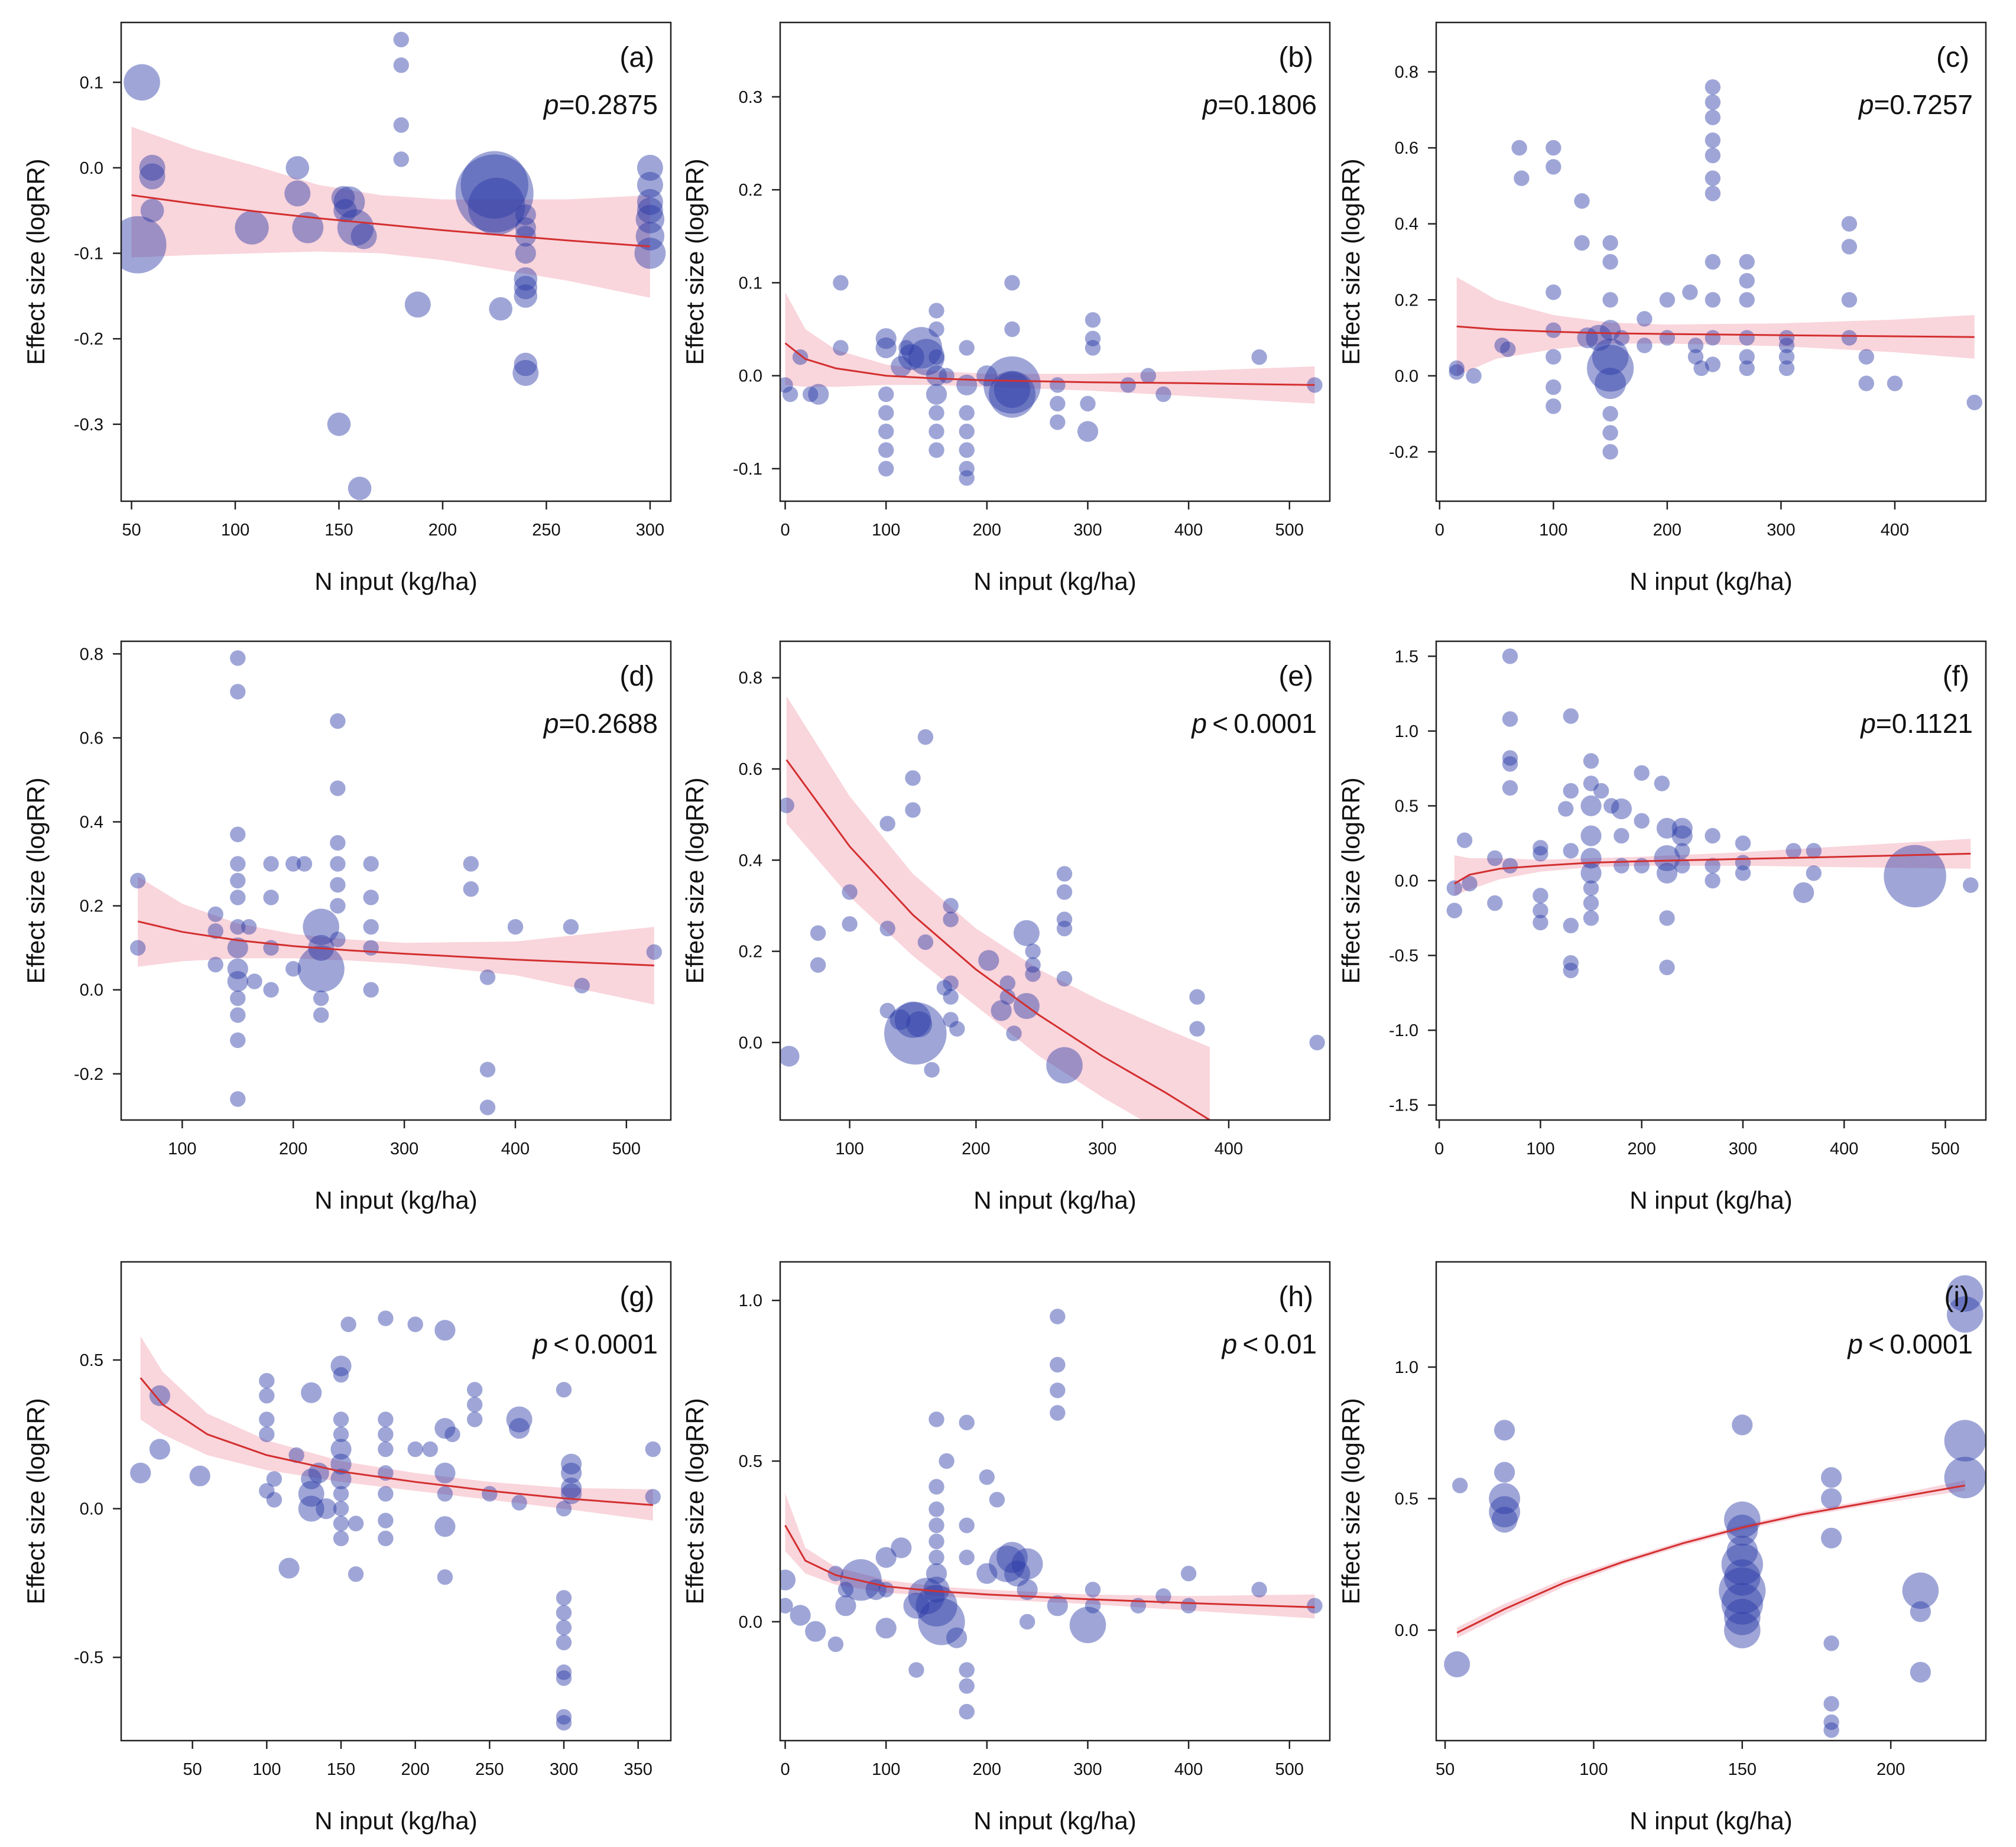 This screenshot has height=1847, width=2016. What do you see at coordinates (91, 906) in the screenshot?
I see `y-tick-label: 0.2` at bounding box center [91, 906].